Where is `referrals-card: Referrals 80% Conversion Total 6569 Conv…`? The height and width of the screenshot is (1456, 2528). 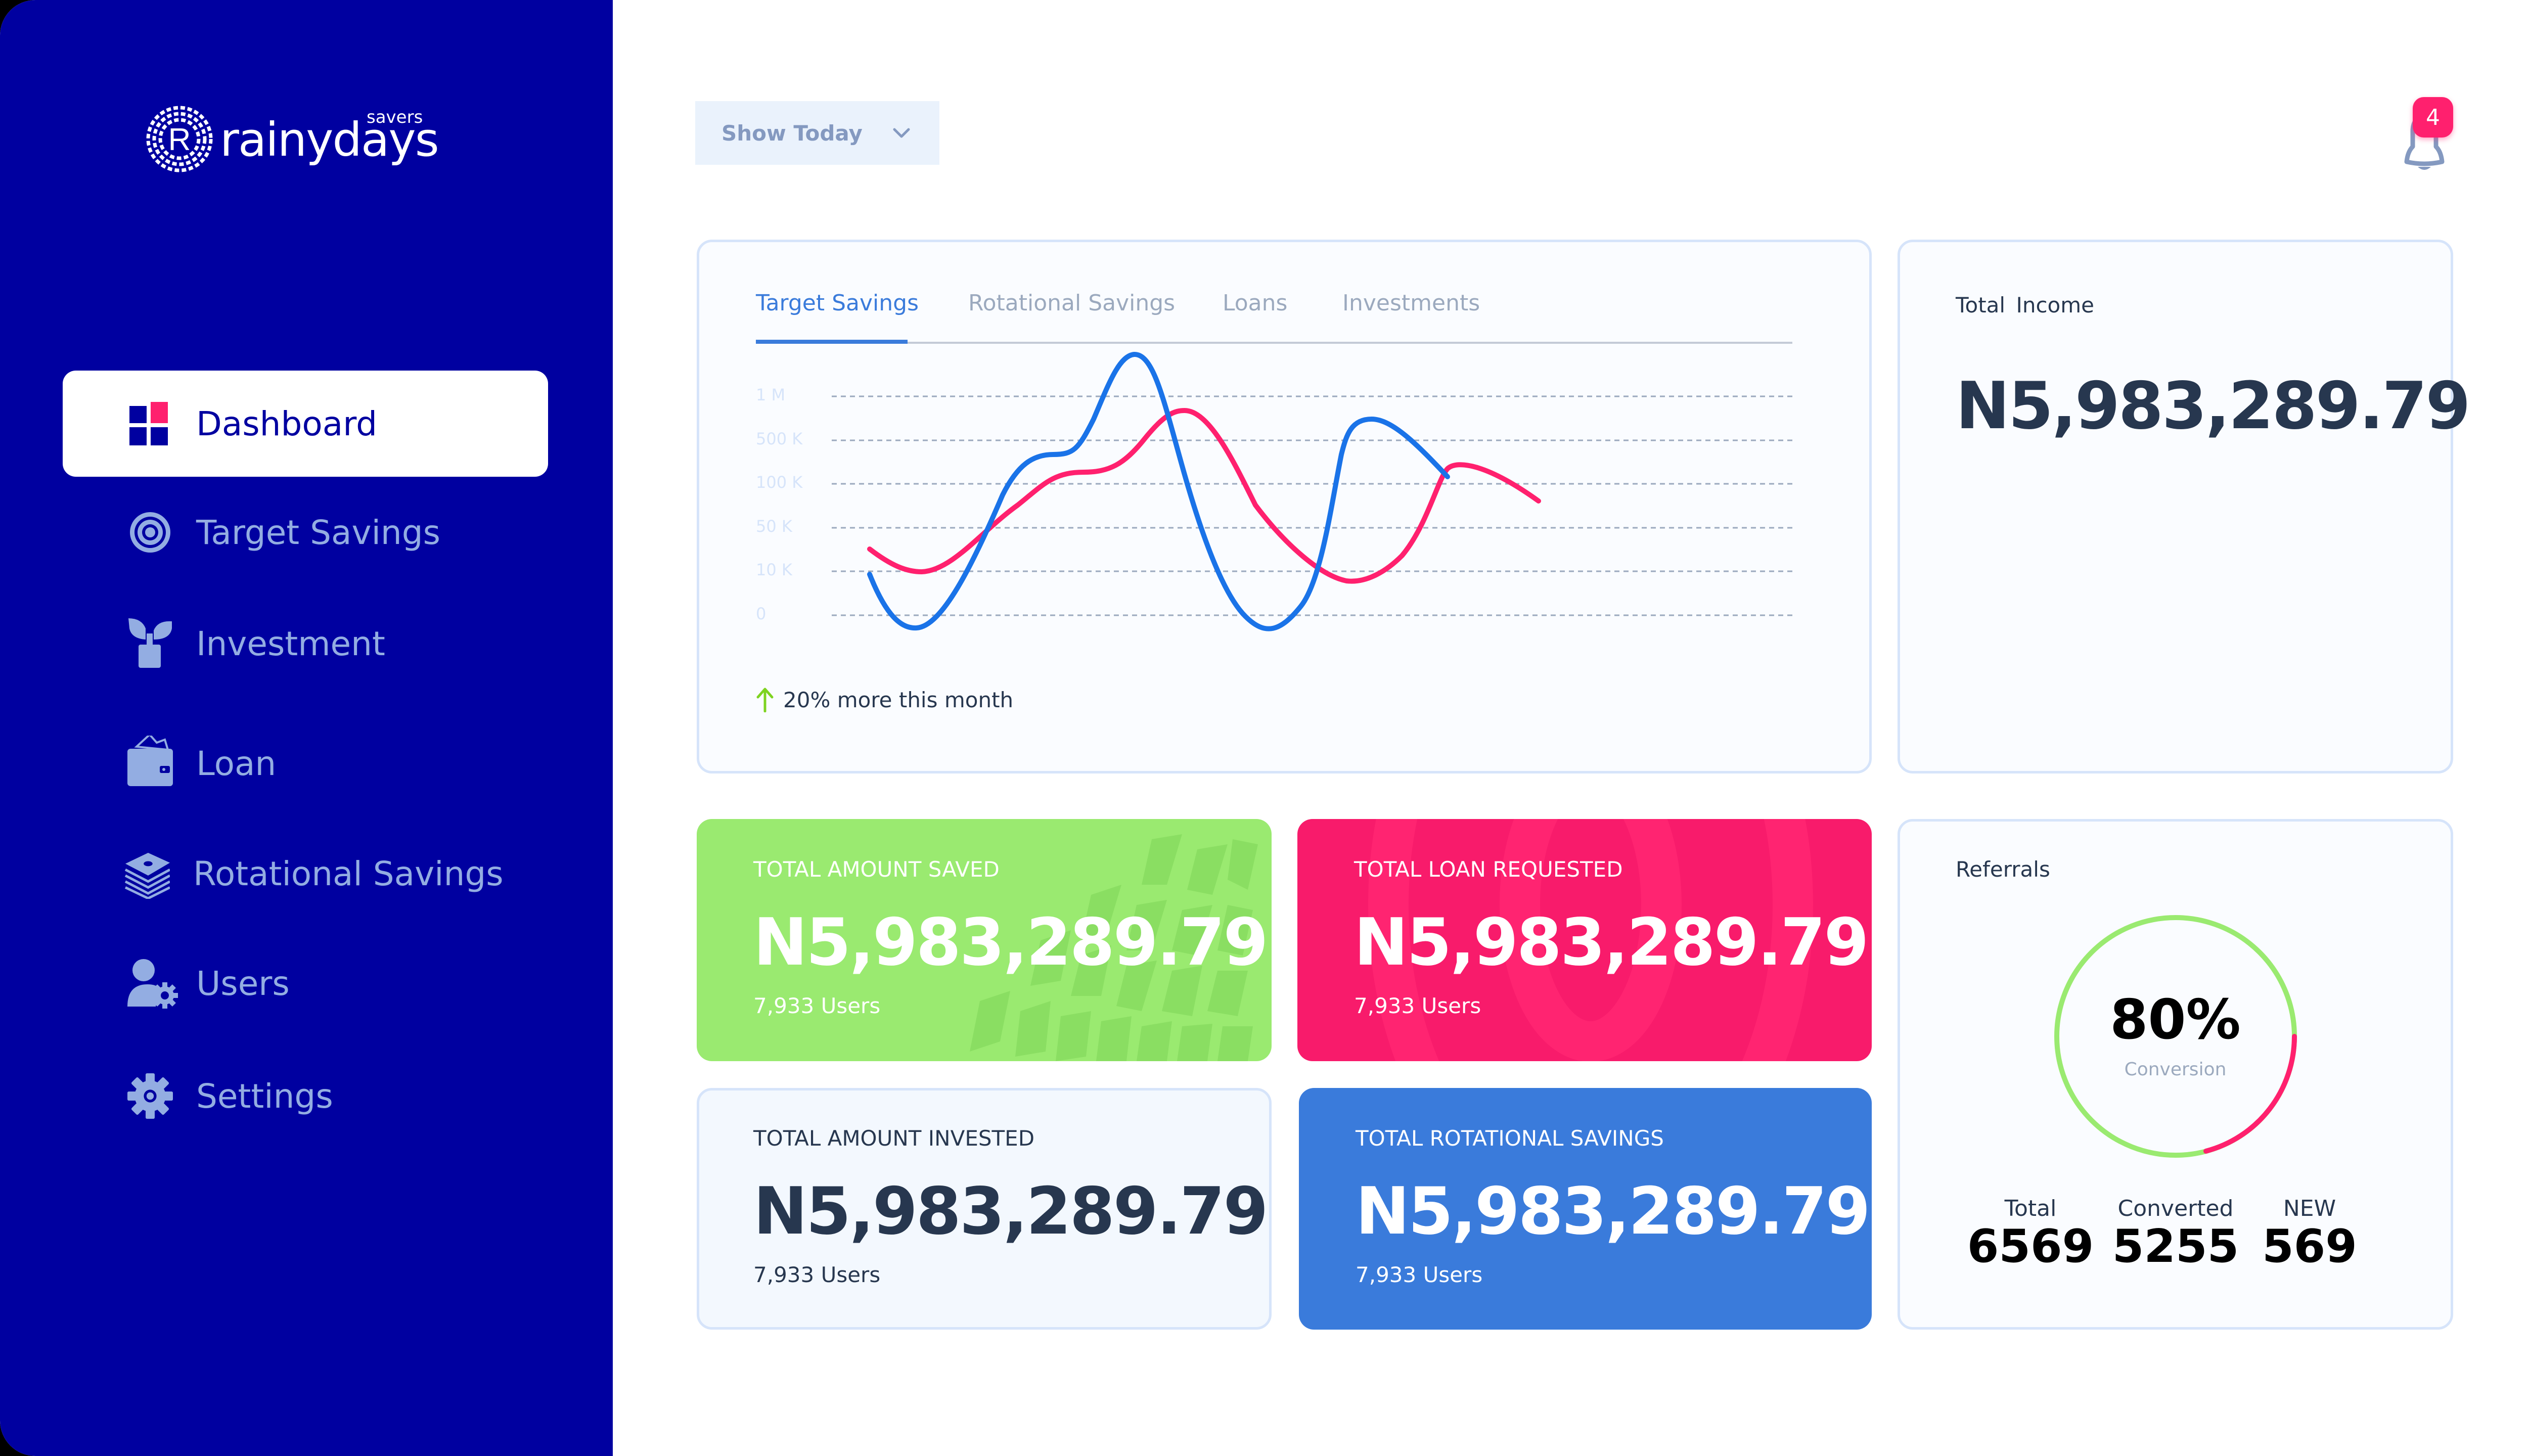
referrals-card: Referrals 80% Conversion Total 6569 Conv… is located at coordinates (2176, 1074).